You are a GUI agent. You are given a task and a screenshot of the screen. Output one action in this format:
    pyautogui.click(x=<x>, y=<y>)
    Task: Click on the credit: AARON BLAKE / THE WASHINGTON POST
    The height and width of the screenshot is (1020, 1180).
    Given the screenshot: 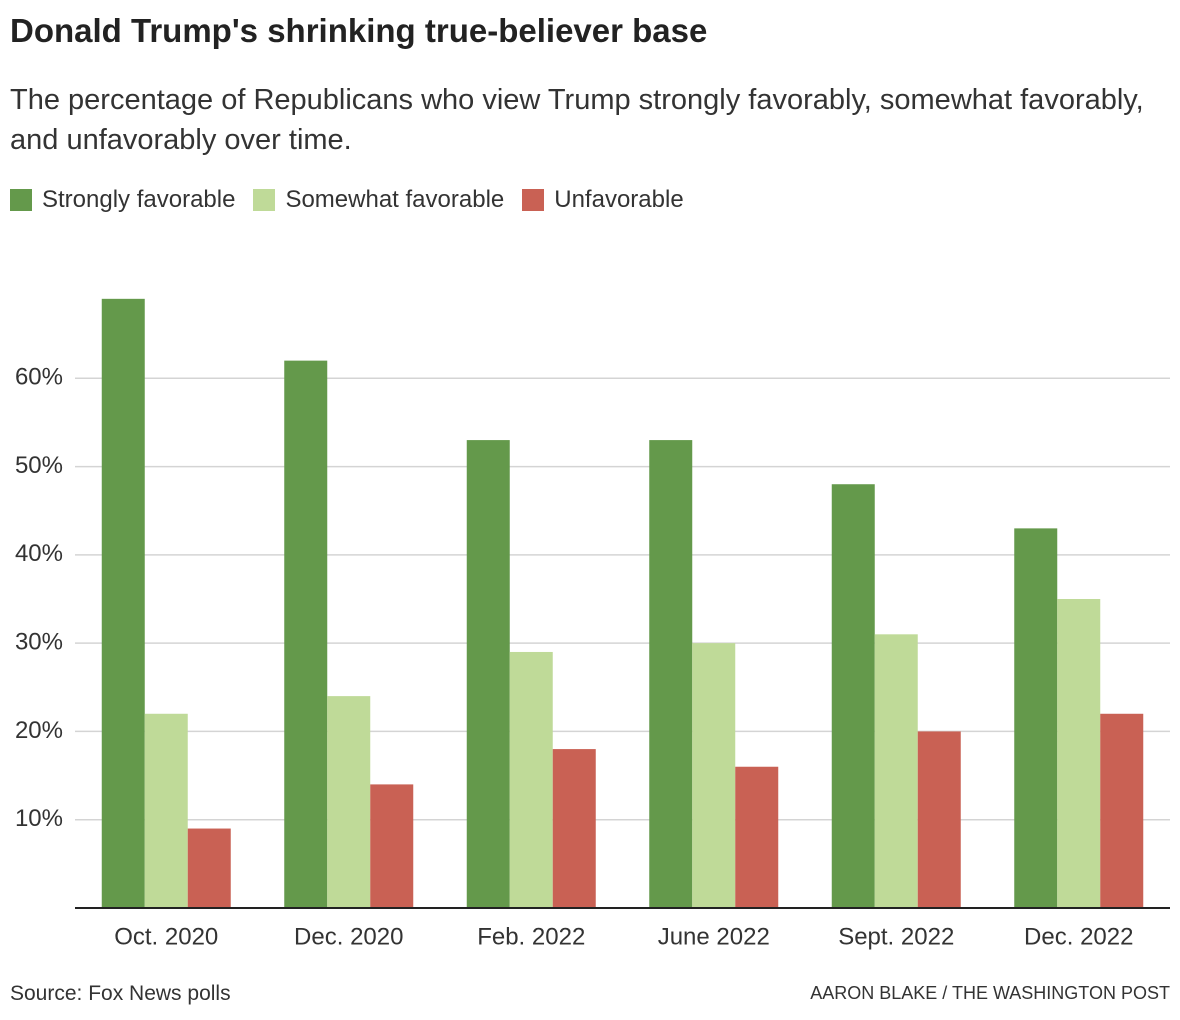 What is the action you would take?
    pyautogui.click(x=990, y=993)
    